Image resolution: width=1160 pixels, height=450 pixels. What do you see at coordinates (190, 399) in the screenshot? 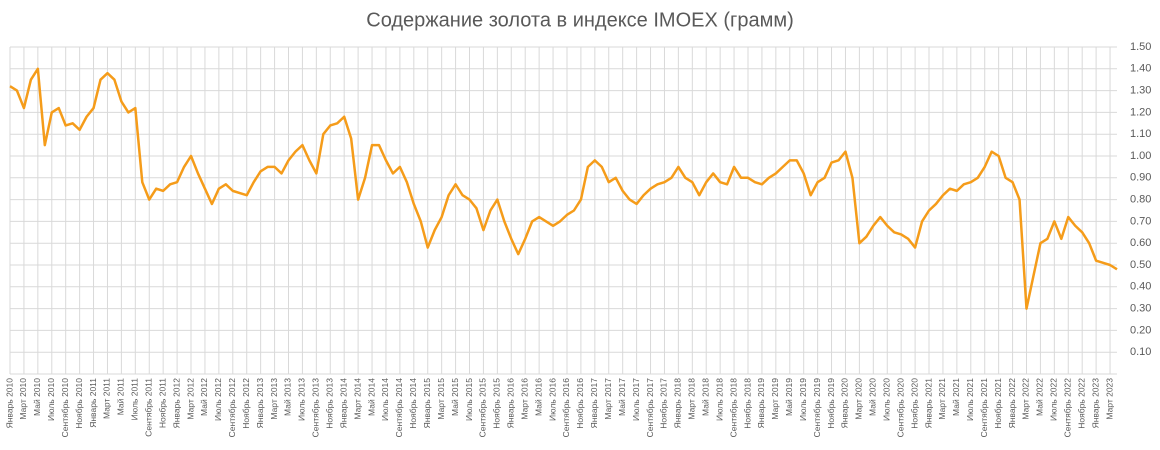
I see `x-tick-label: Март 2012` at bounding box center [190, 399].